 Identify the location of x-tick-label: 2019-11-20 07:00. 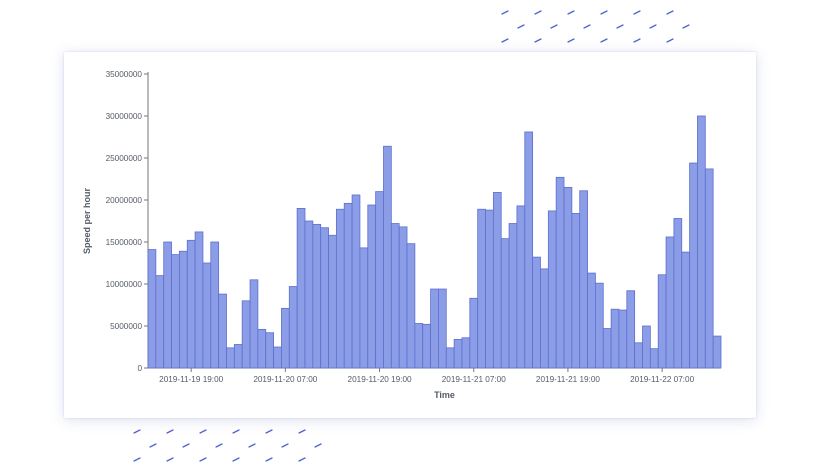
(285, 379).